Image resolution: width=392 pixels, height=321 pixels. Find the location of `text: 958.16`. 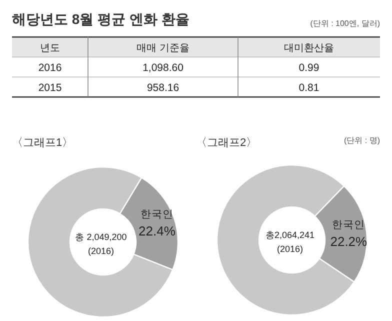

text: 958.16 is located at coordinates (163, 88).